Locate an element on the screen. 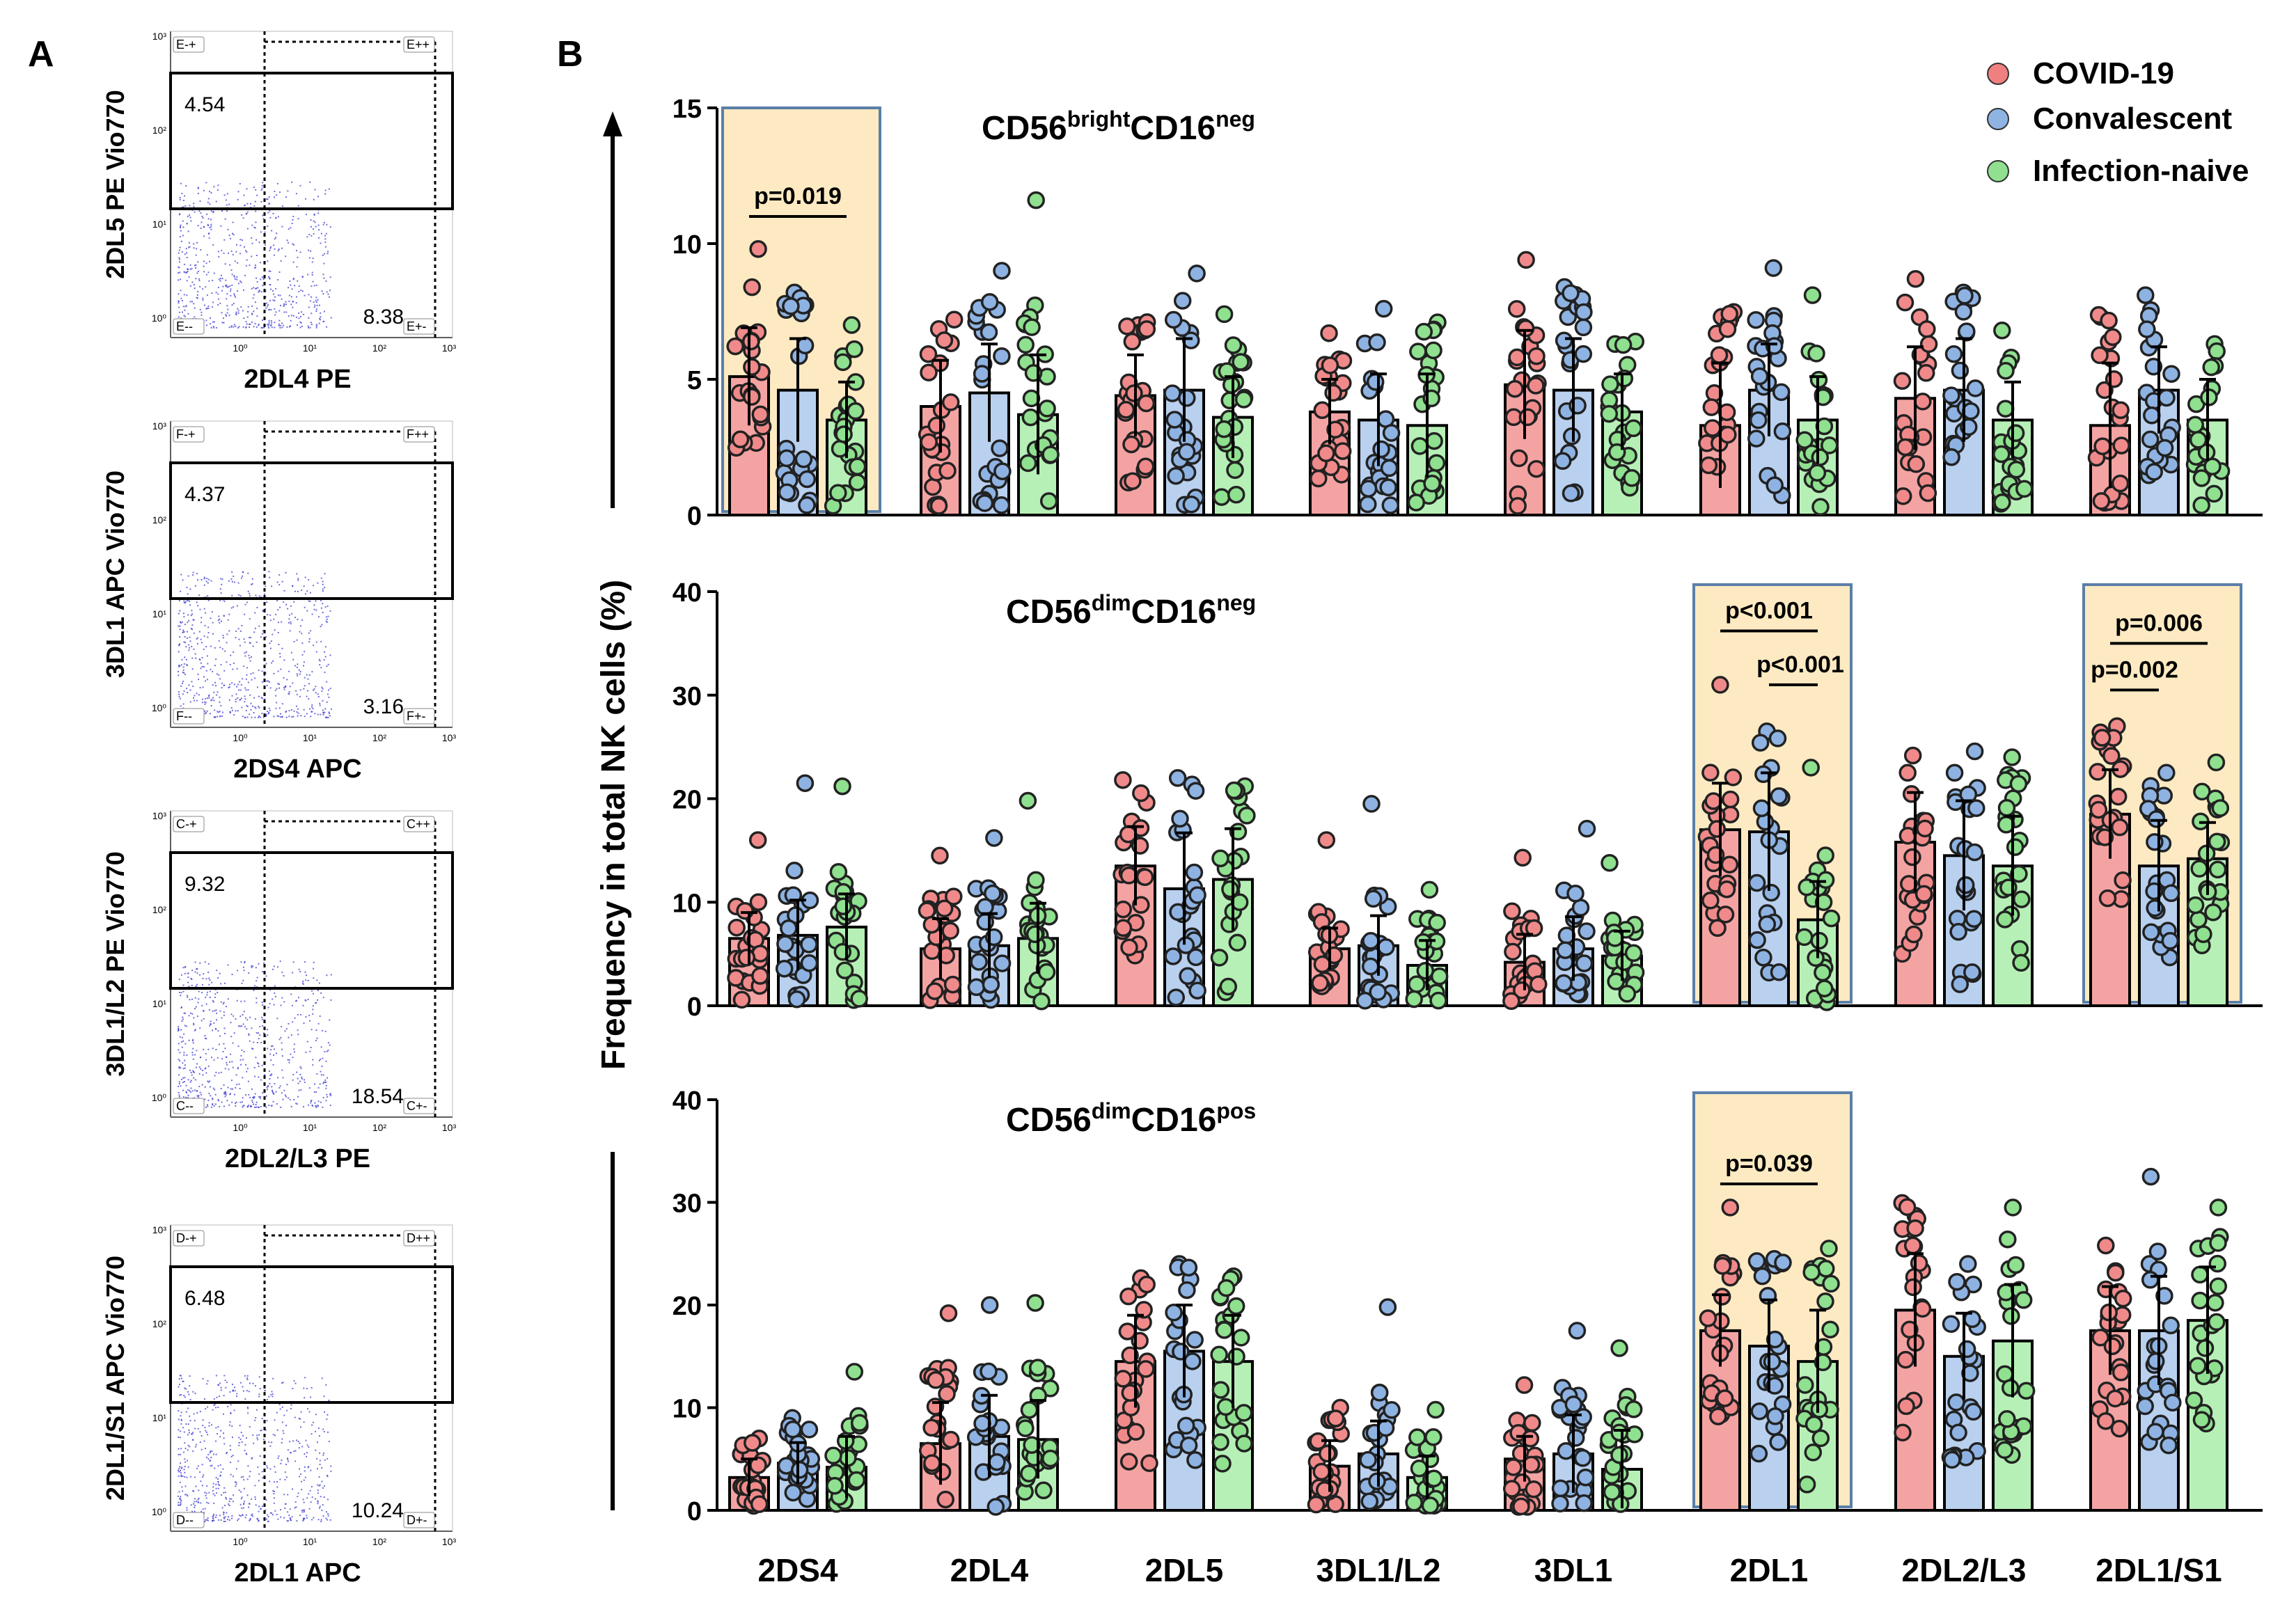 This screenshot has width=2296, height=1605. flow-y-tick: 10⁰ is located at coordinates (159, 707).